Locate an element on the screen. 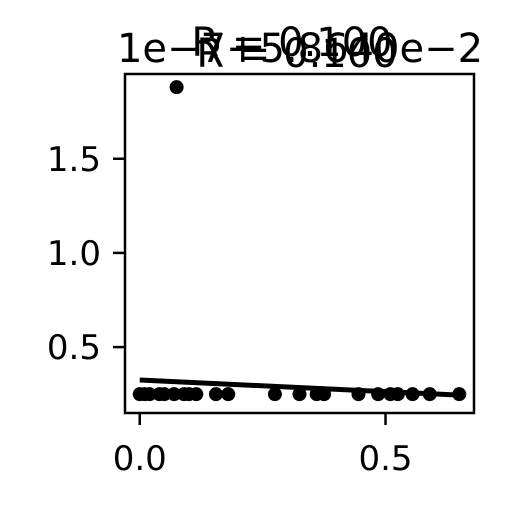  y-tick-label: 1.5 is located at coordinates (74, 160).